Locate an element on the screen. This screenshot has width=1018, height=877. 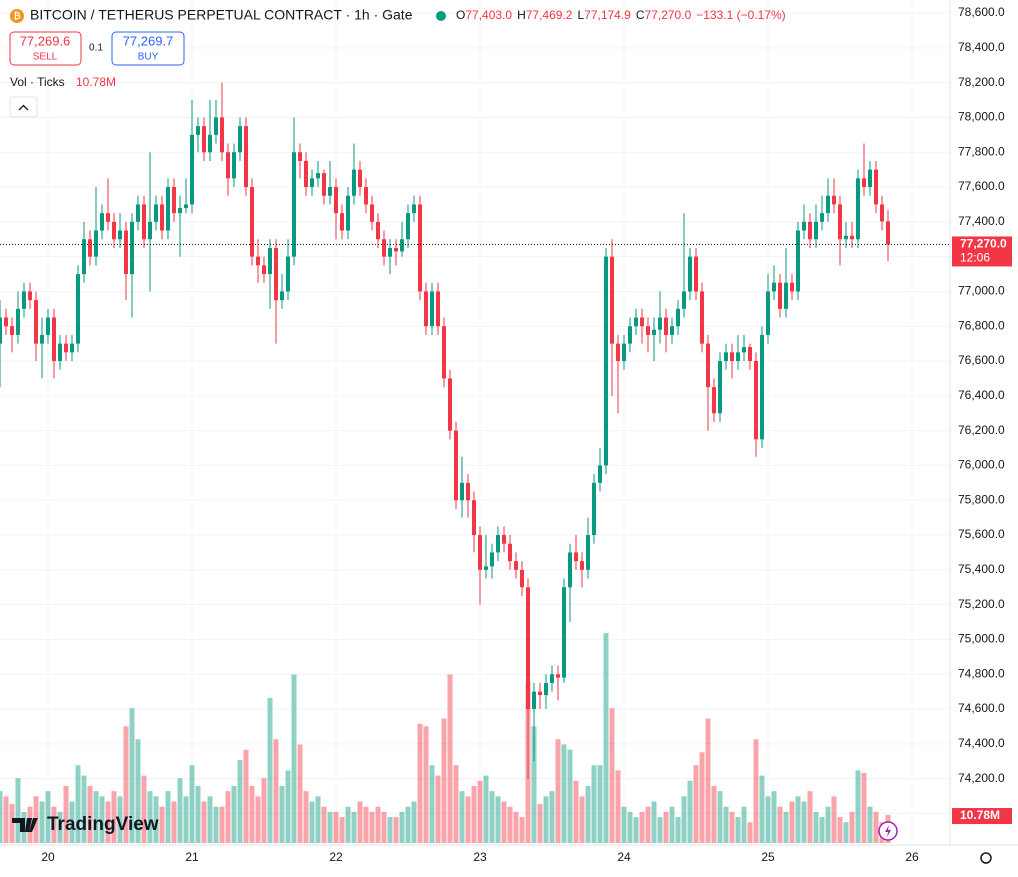
last-price-badge is located at coordinates (982, 251).